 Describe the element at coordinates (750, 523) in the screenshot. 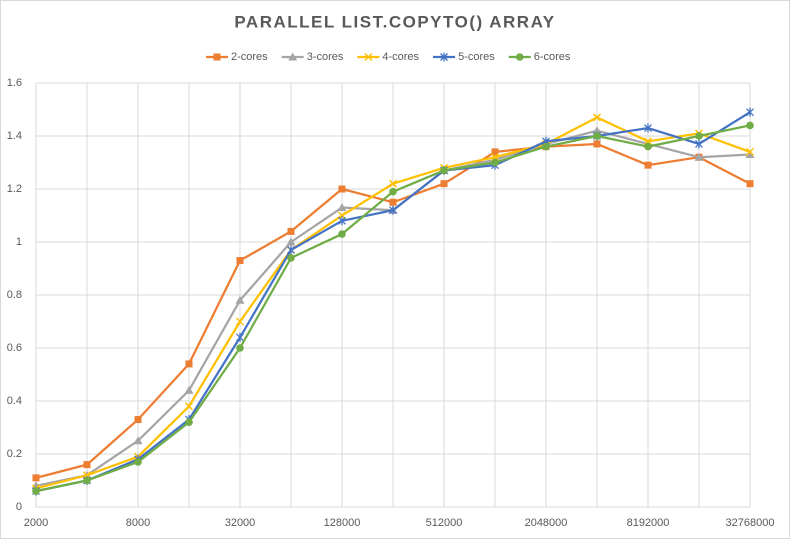

I see `x-tick-label: 32768000` at that location.